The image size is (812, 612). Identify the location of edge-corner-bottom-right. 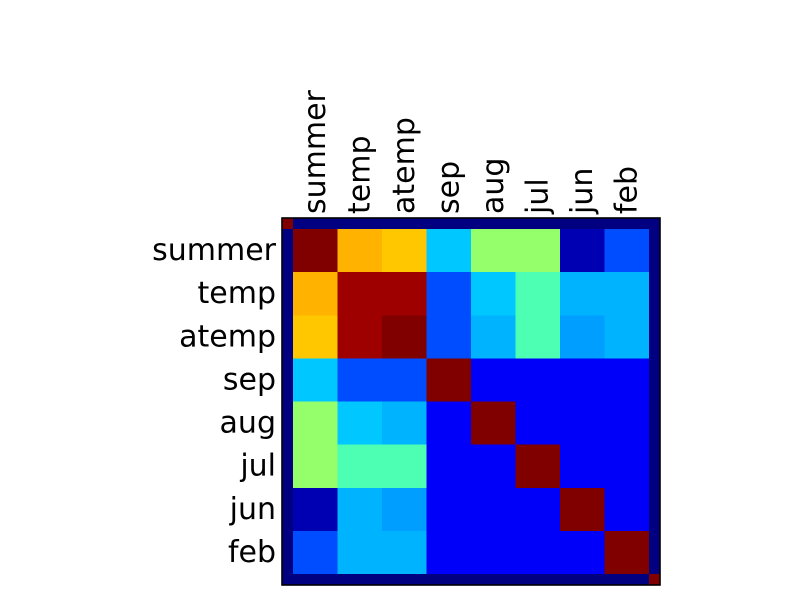
(654, 579).